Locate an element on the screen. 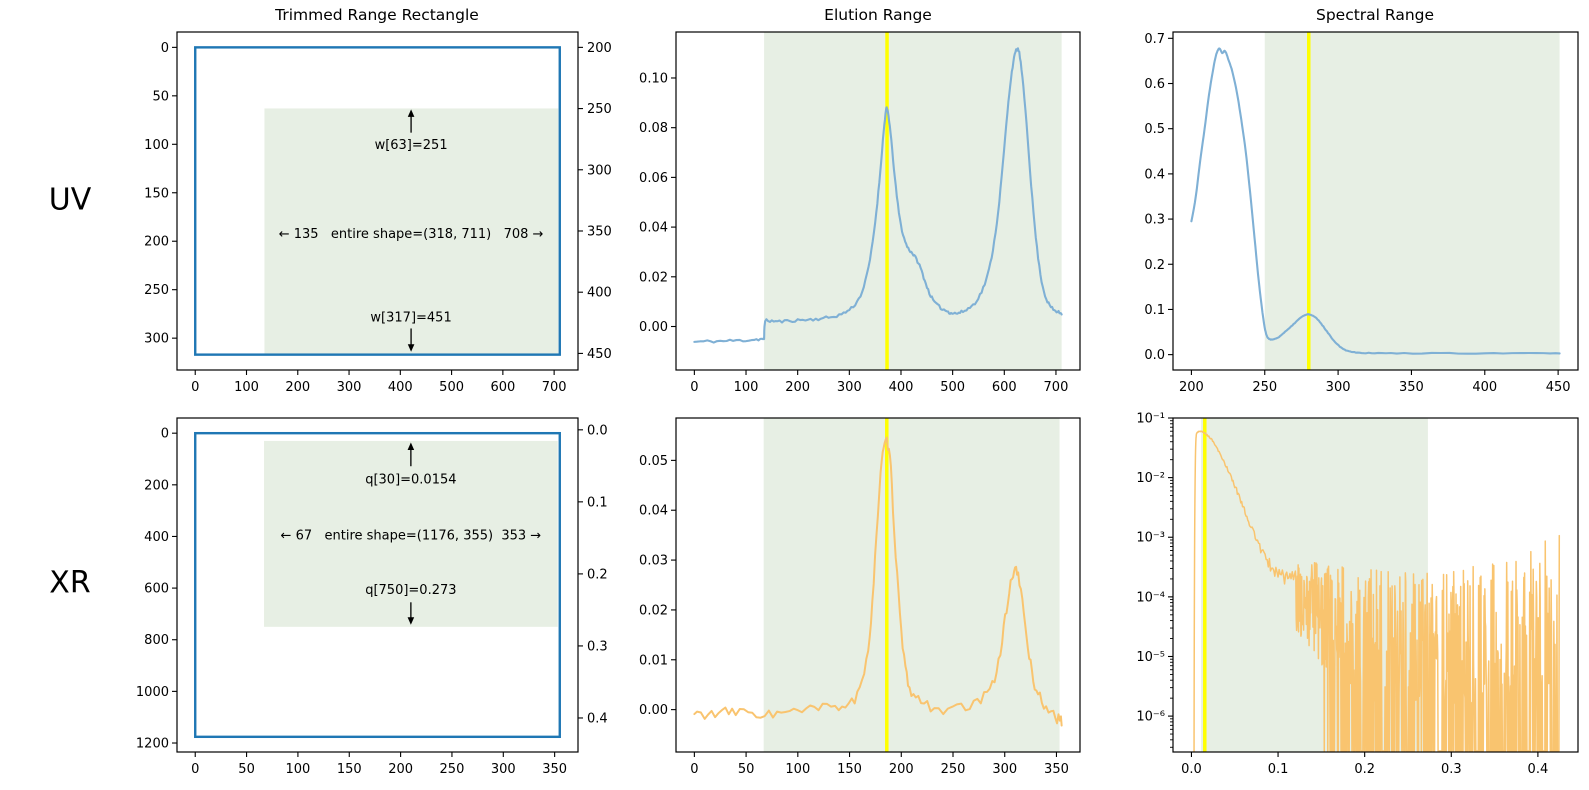 This screenshot has height=790, width=1589. svg-text: 10⁻² is located at coordinates (1150, 478).